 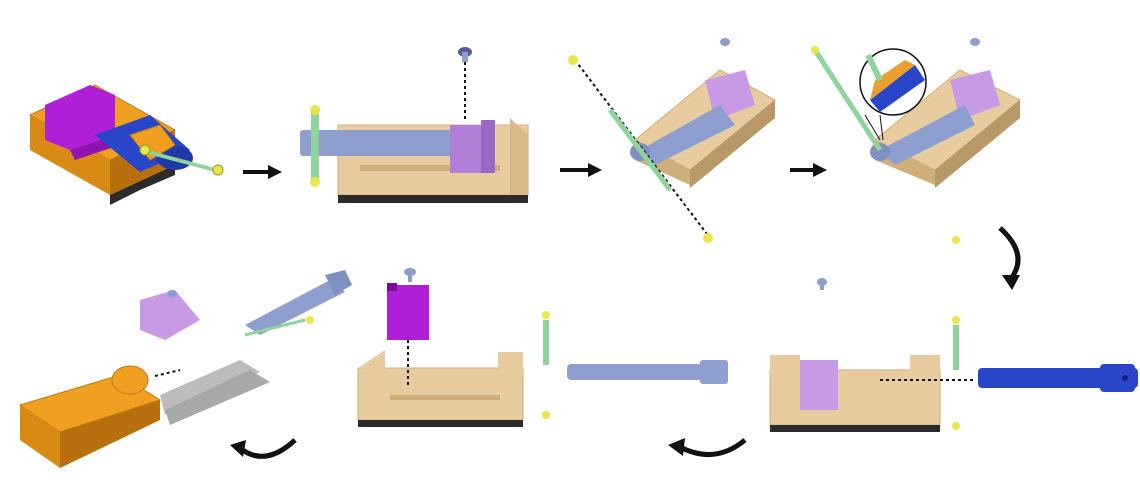 What do you see at coordinates (414, 125) in the screenshot?
I see `step-2-side-view-handle` at bounding box center [414, 125].